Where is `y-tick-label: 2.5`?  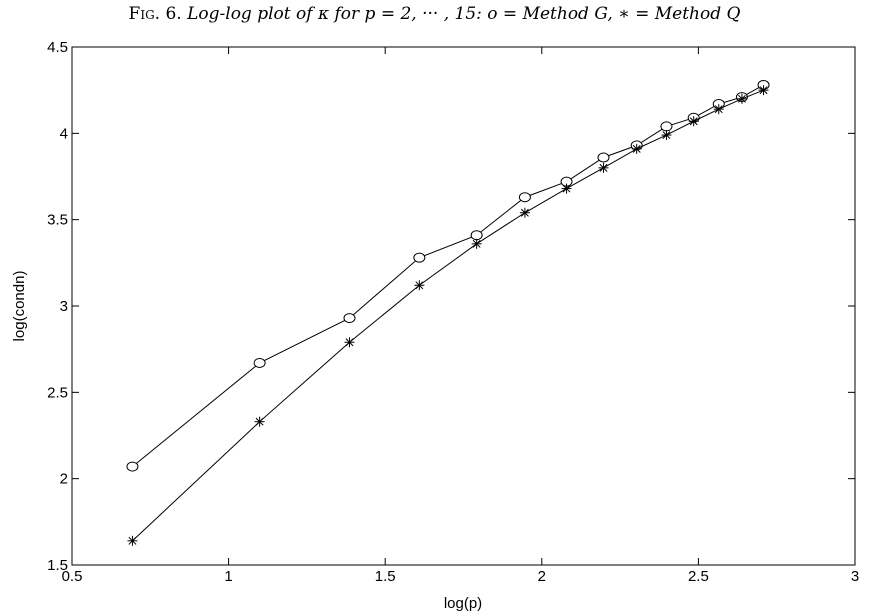
y-tick-label: 2.5 is located at coordinates (57, 392).